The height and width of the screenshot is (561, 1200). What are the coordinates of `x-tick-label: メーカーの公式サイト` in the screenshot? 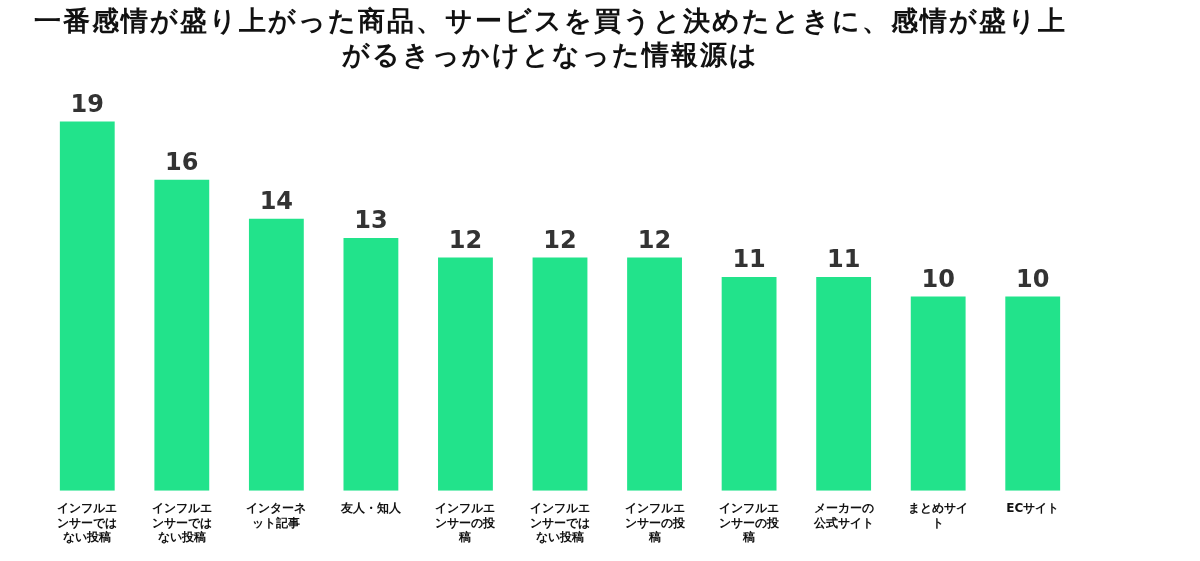 It's located at (843, 515).